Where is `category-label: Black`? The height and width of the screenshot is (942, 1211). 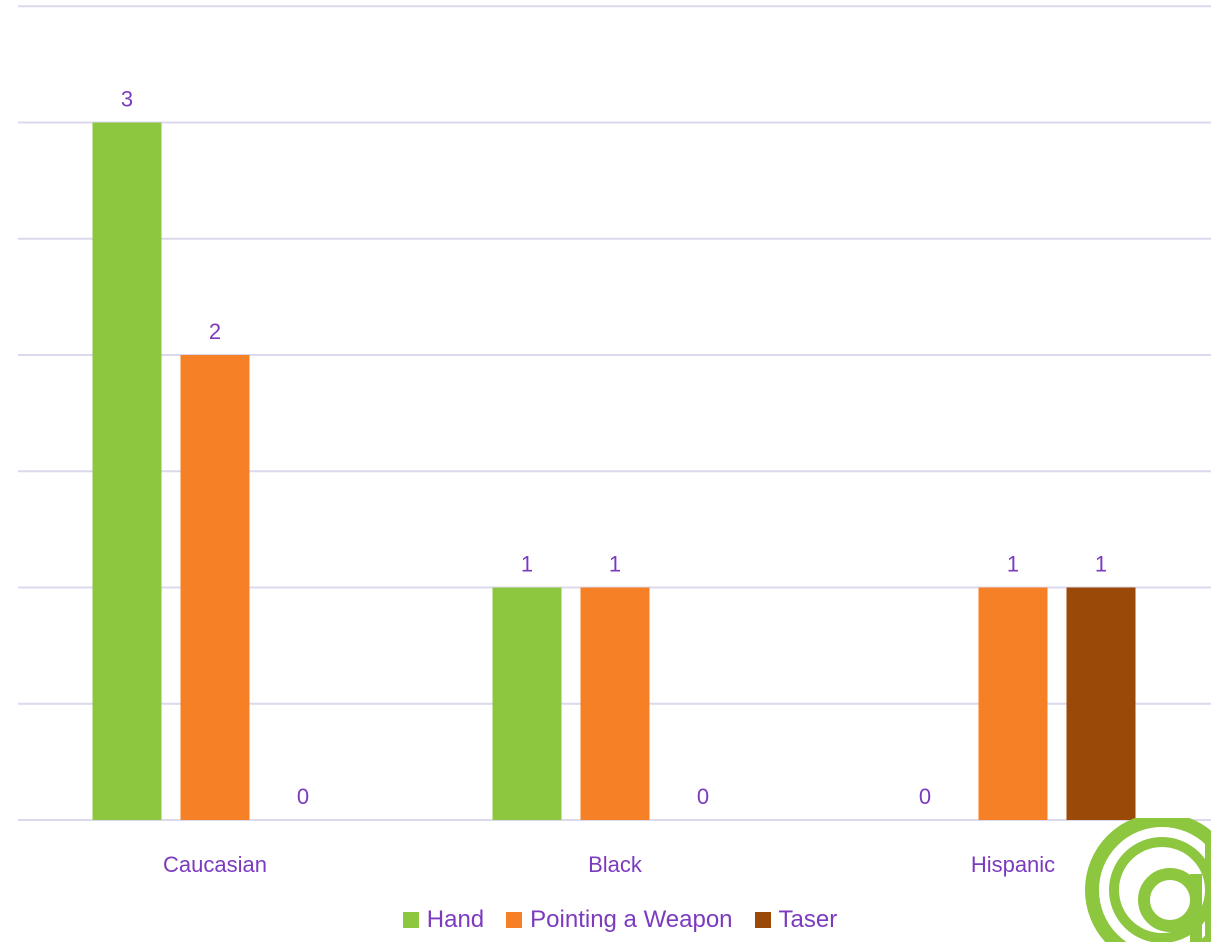
category-label: Black is located at coordinates (615, 864).